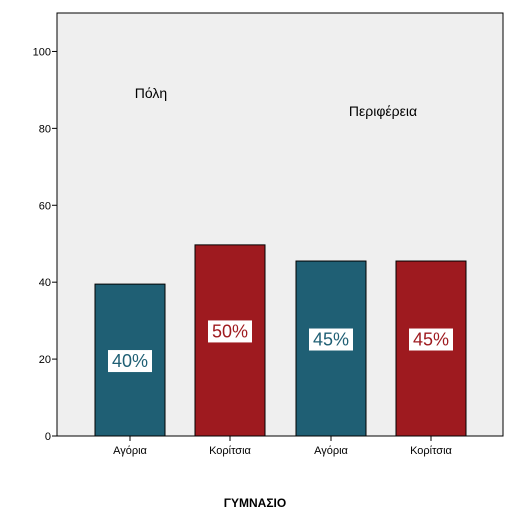  Describe the element at coordinates (276, 102) in the screenshot. I see `group-labels: Πόλη Περιφέρεια` at that location.